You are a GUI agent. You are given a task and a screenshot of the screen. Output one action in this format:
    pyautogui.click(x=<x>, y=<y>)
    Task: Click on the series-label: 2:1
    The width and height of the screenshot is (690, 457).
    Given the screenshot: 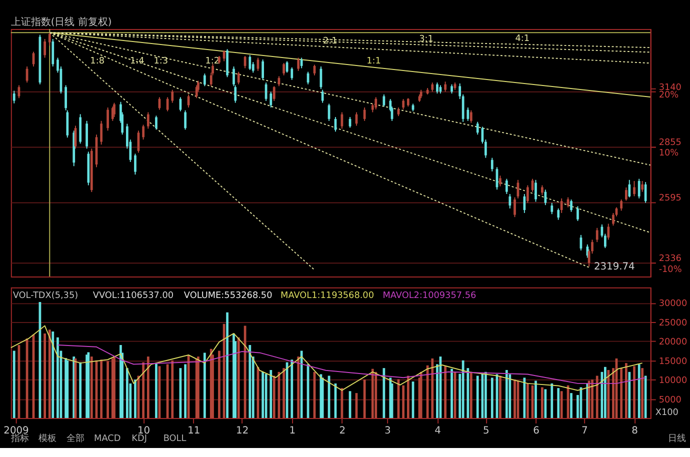 What is the action you would take?
    pyautogui.click(x=330, y=41)
    